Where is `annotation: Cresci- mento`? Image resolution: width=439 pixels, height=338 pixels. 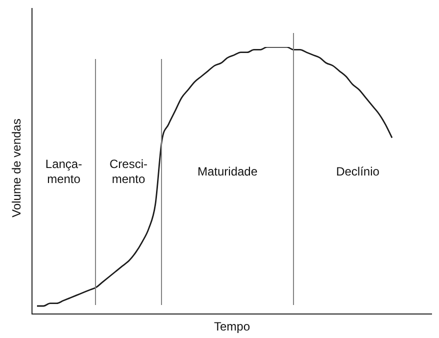 annotation: Cresci- mento is located at coordinates (129, 171).